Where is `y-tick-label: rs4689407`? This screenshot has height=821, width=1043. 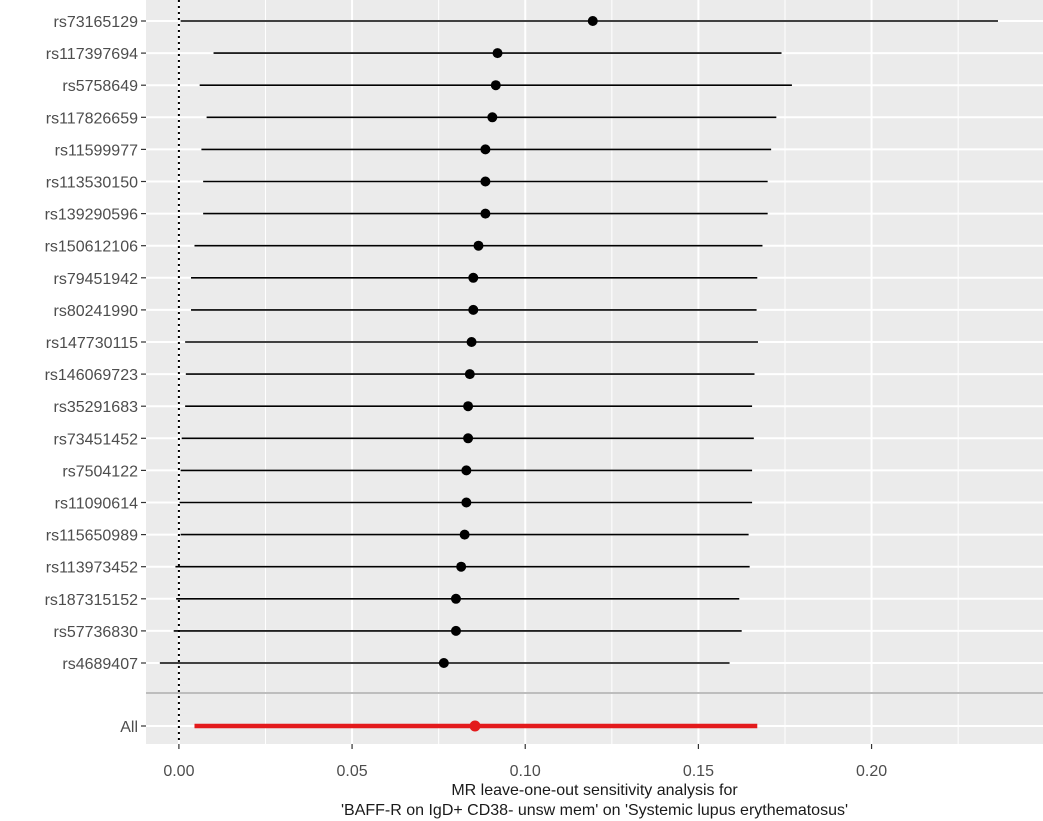
y-tick-label: rs4689407 is located at coordinates (100, 664).